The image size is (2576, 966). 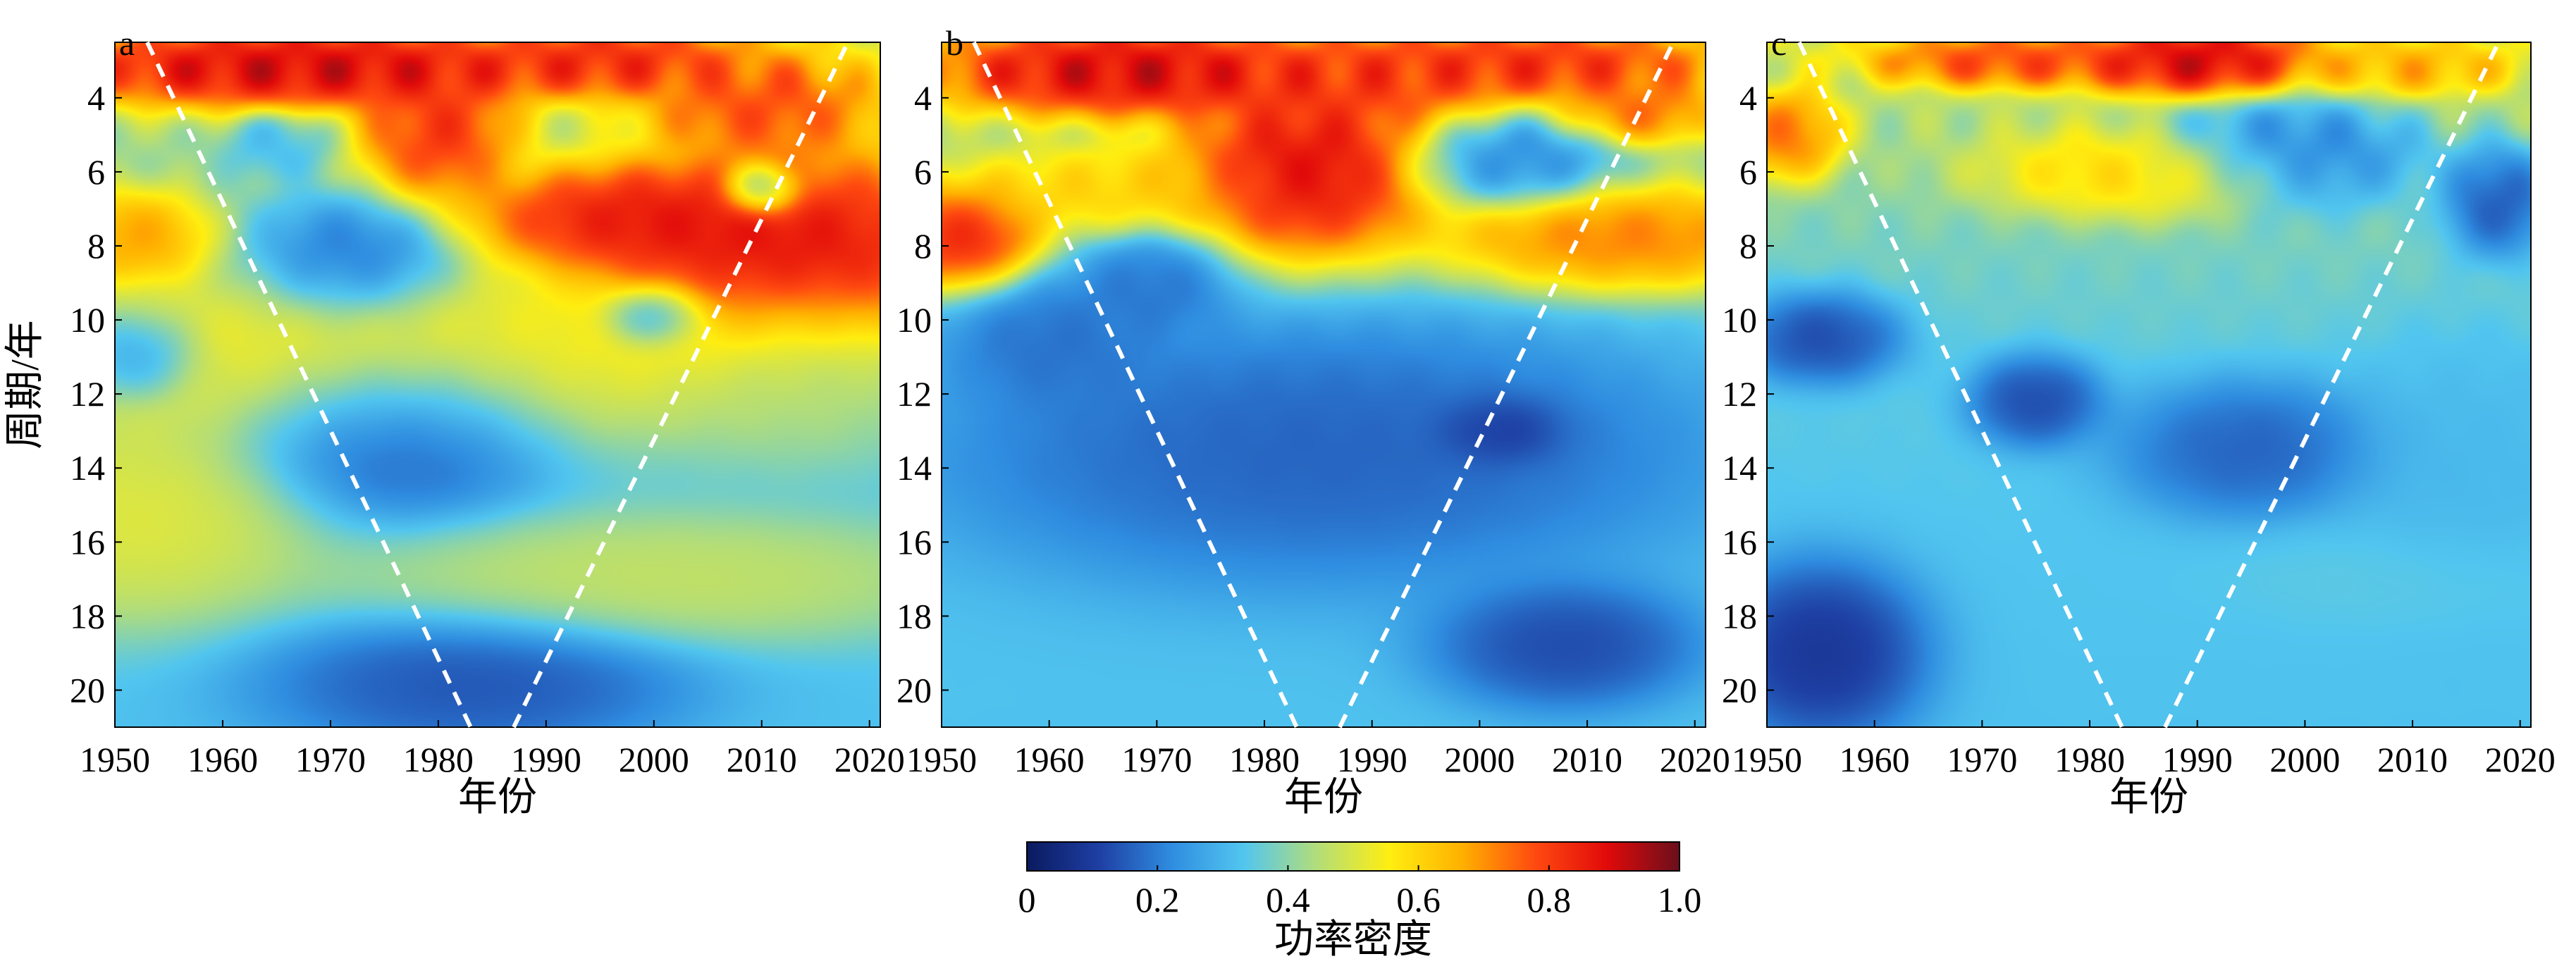 I want to click on cone-of-influence-right-b, so click(x=1506, y=385).